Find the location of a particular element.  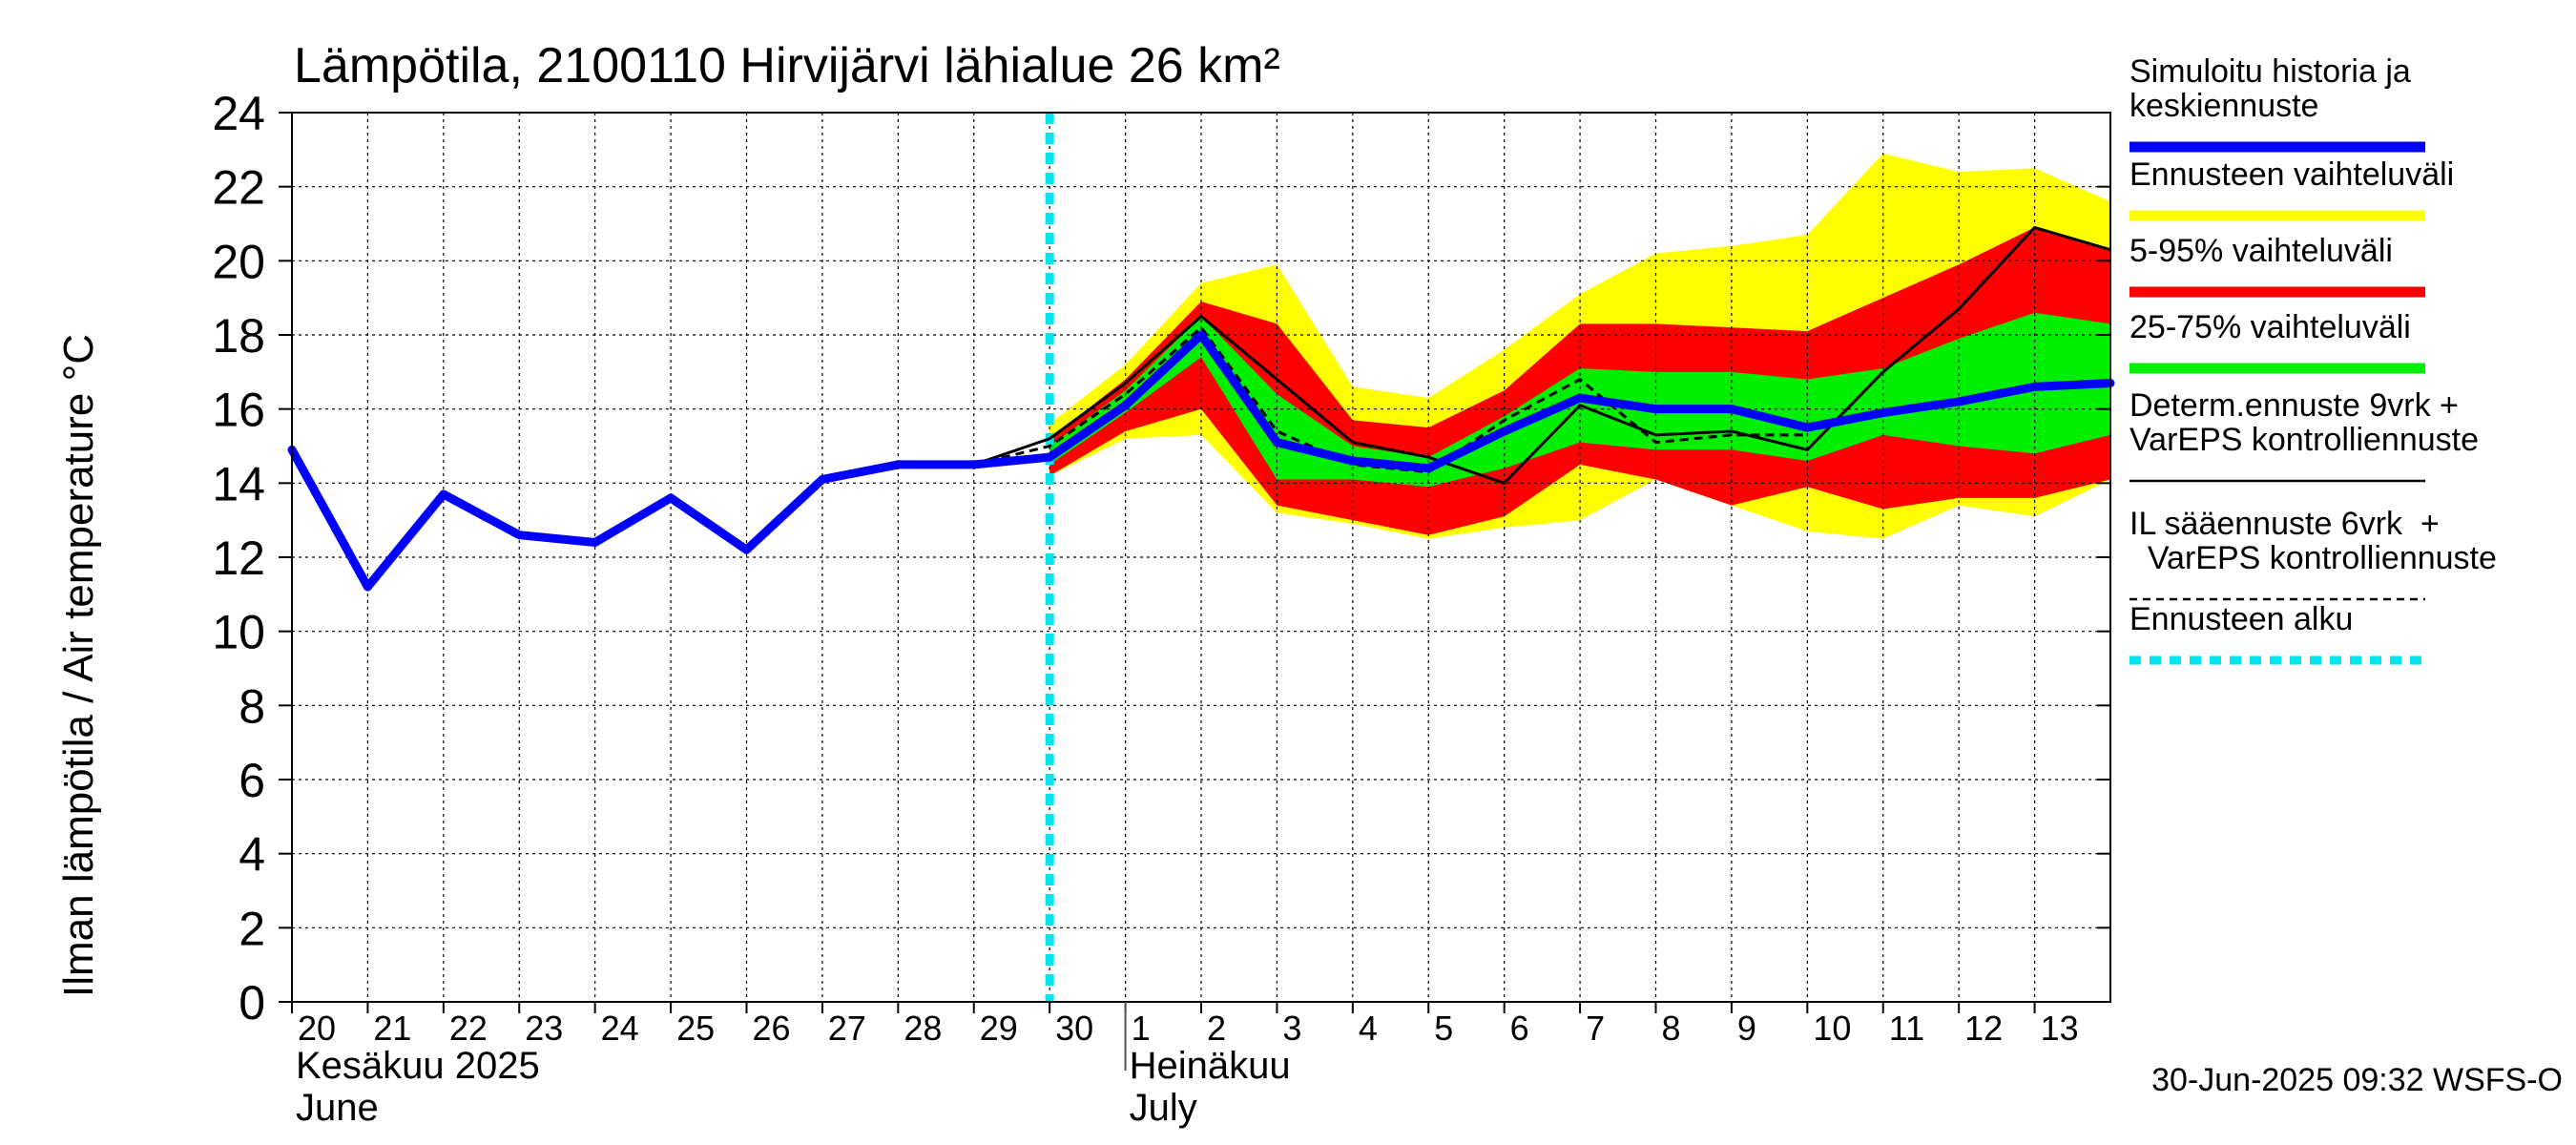

y-tick-label: 0 is located at coordinates (252, 1003).